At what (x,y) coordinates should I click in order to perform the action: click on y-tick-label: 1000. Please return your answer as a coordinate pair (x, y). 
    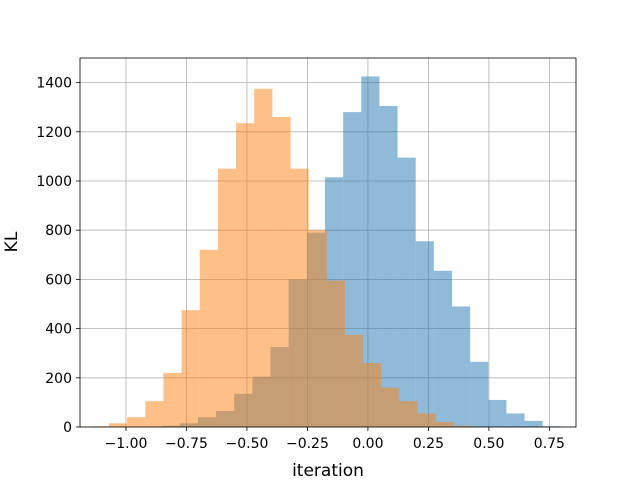
    Looking at the image, I should click on (54, 182).